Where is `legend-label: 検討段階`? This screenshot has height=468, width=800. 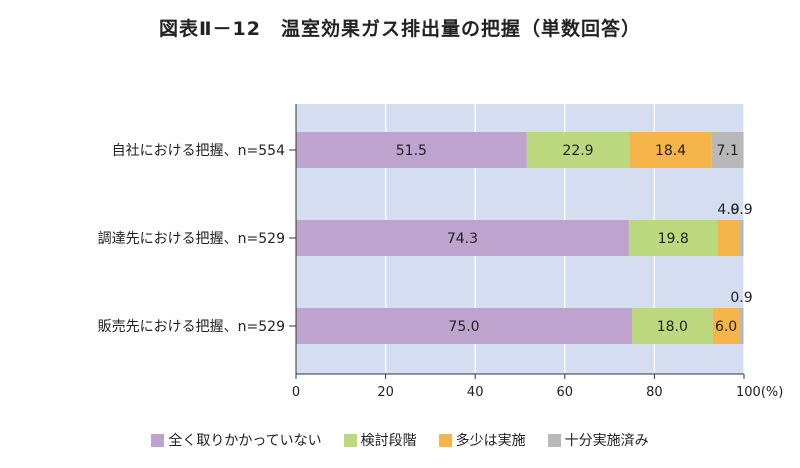 legend-label: 検討段階 is located at coordinates (388, 441).